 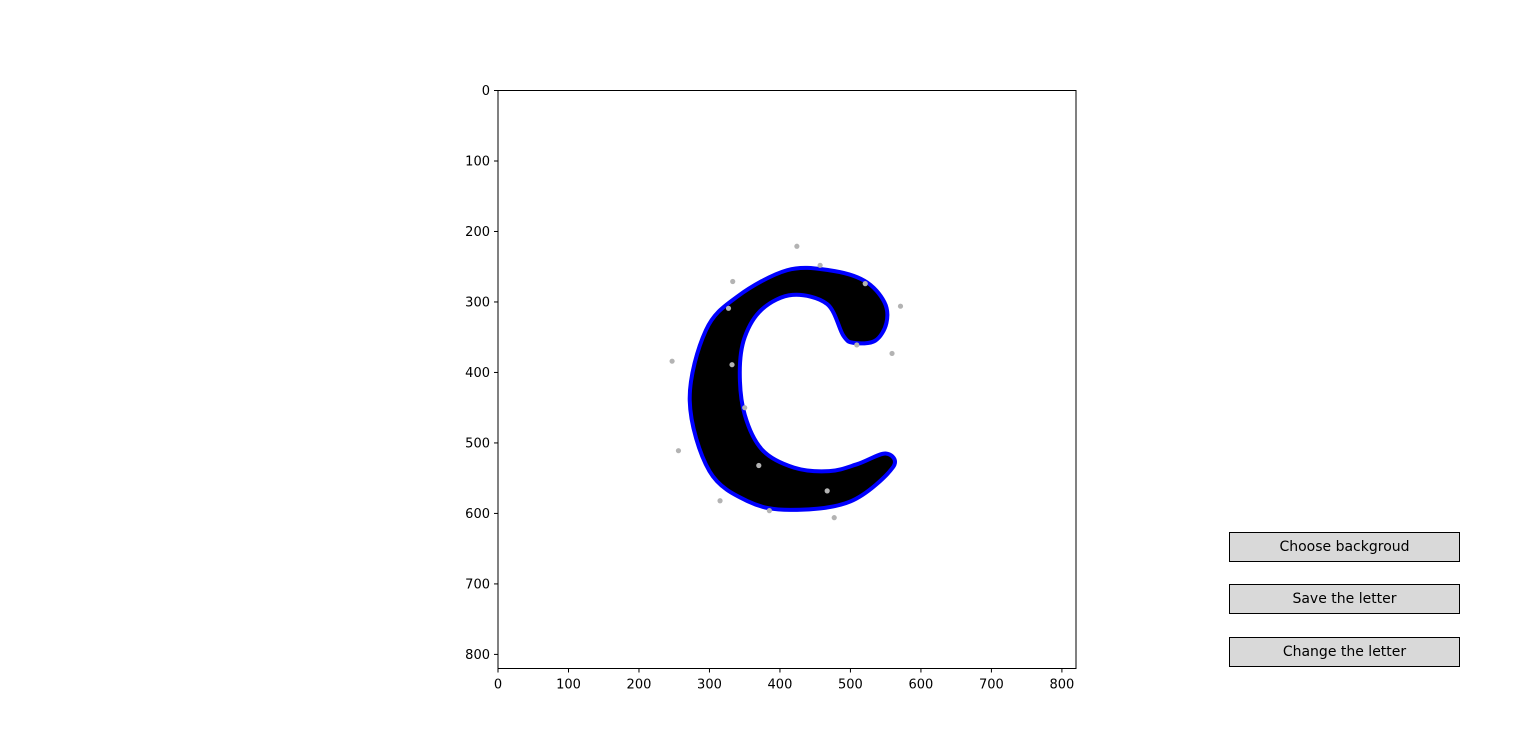 I want to click on y-tick-label: 200, so click(x=477, y=232).